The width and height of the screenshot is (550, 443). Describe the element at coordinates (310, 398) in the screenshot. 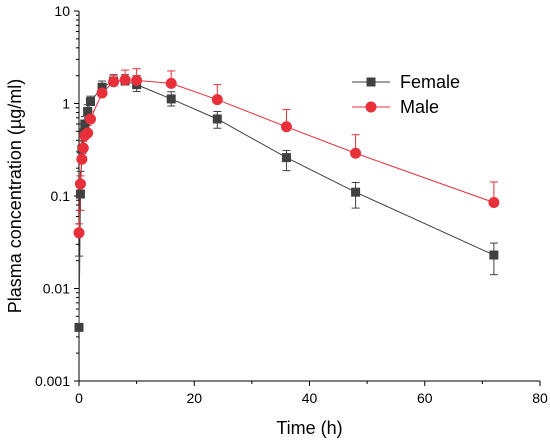

I see `x-tick-label: 40` at that location.